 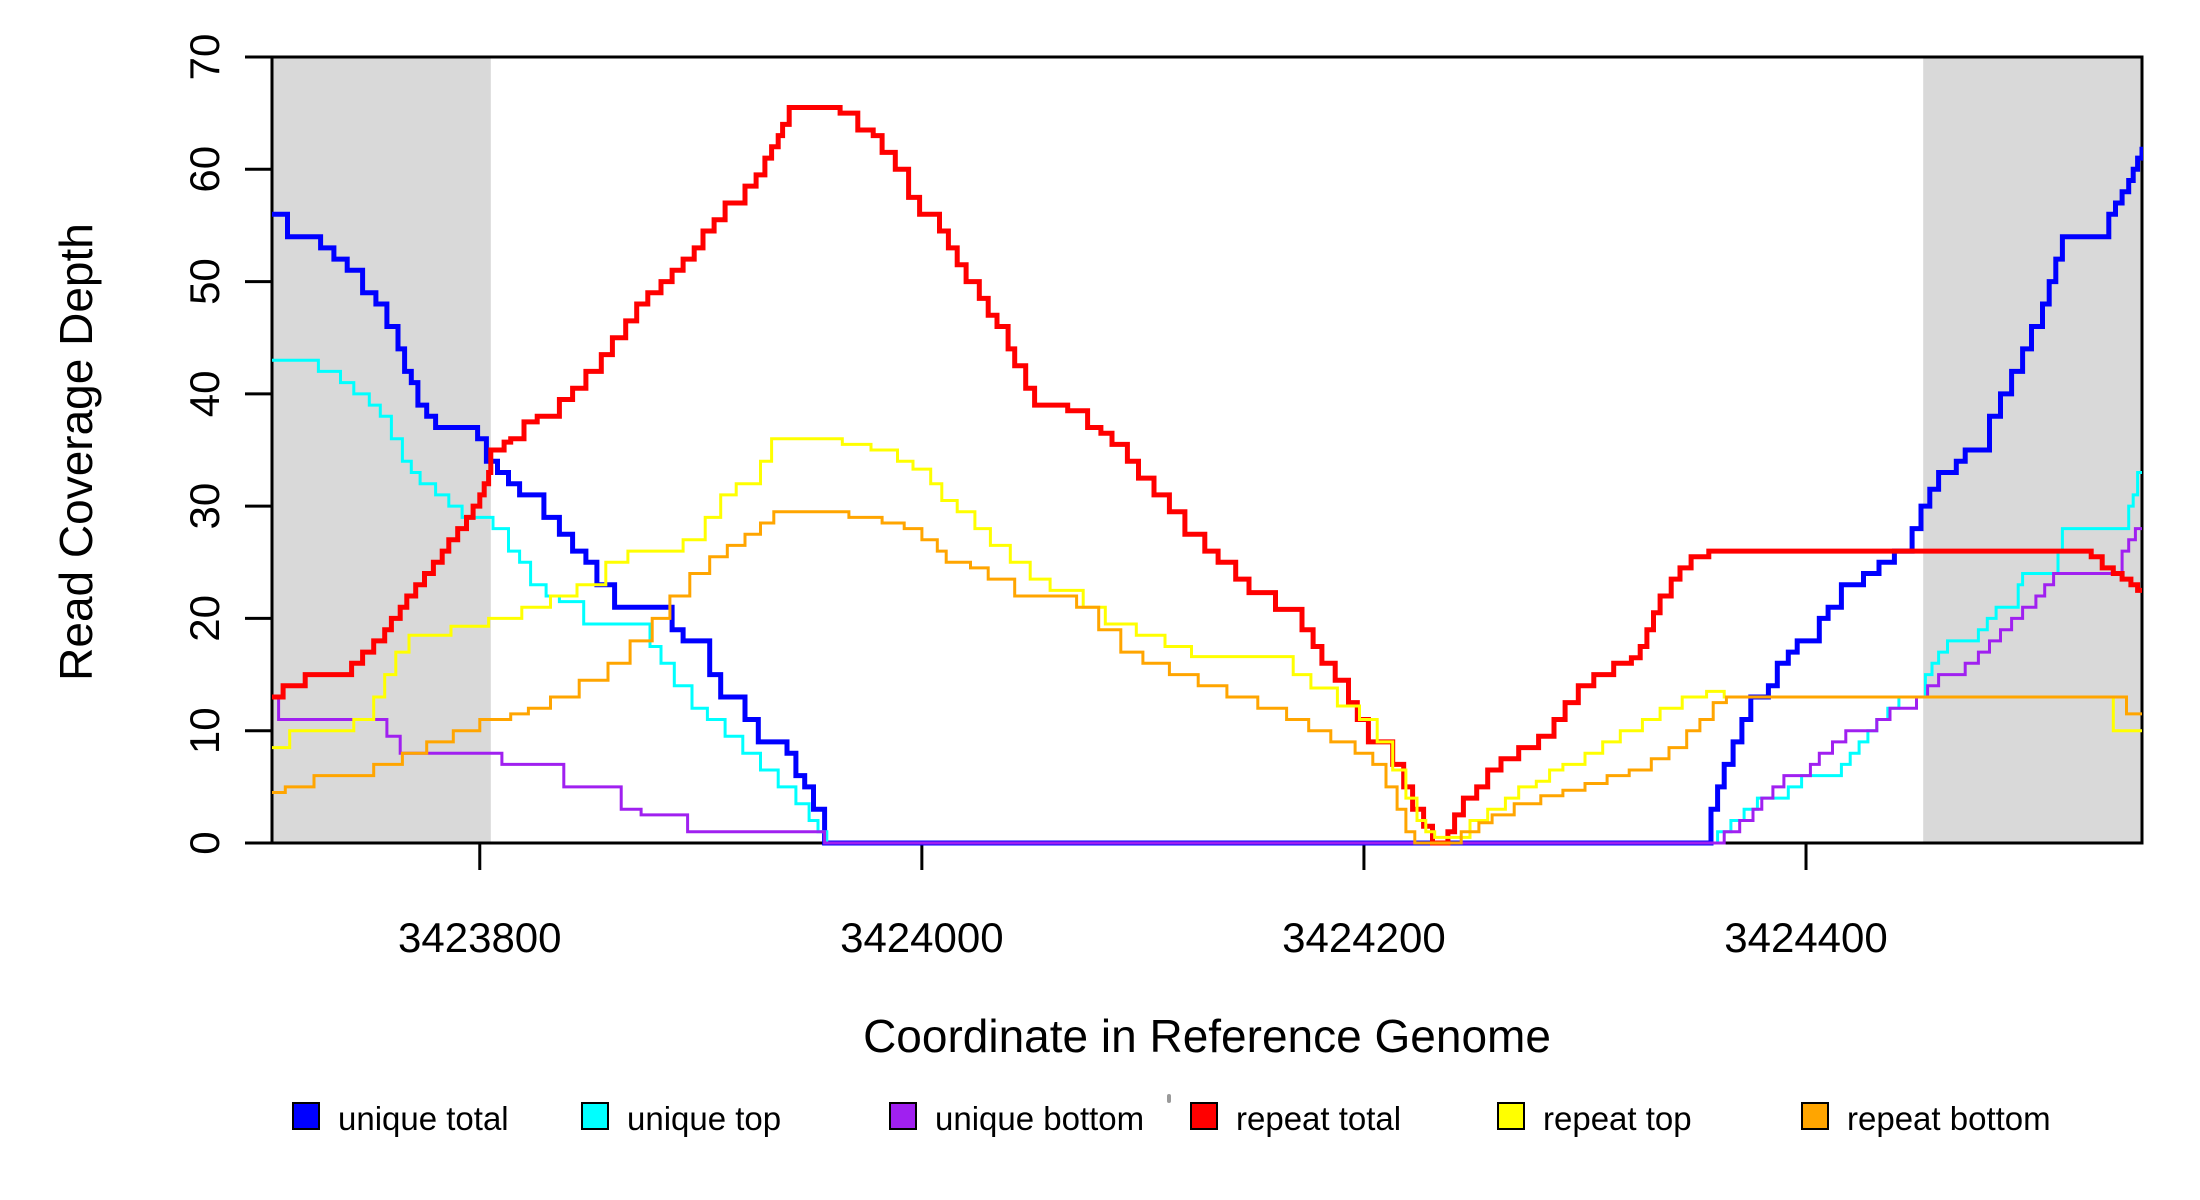 I want to click on x-axis-title: Coordinate in Reference Genome, so click(x=1207, y=1036).